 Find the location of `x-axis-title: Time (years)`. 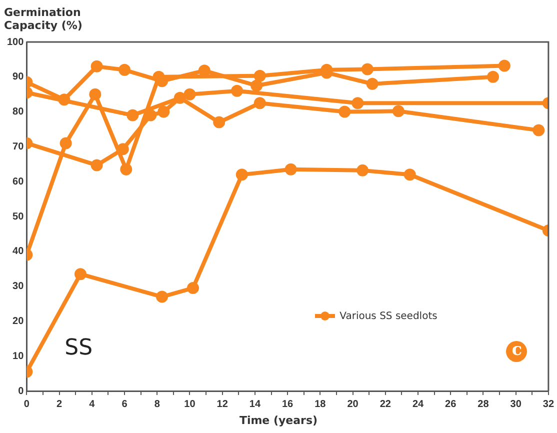

x-axis-title: Time (years) is located at coordinates (278, 420).